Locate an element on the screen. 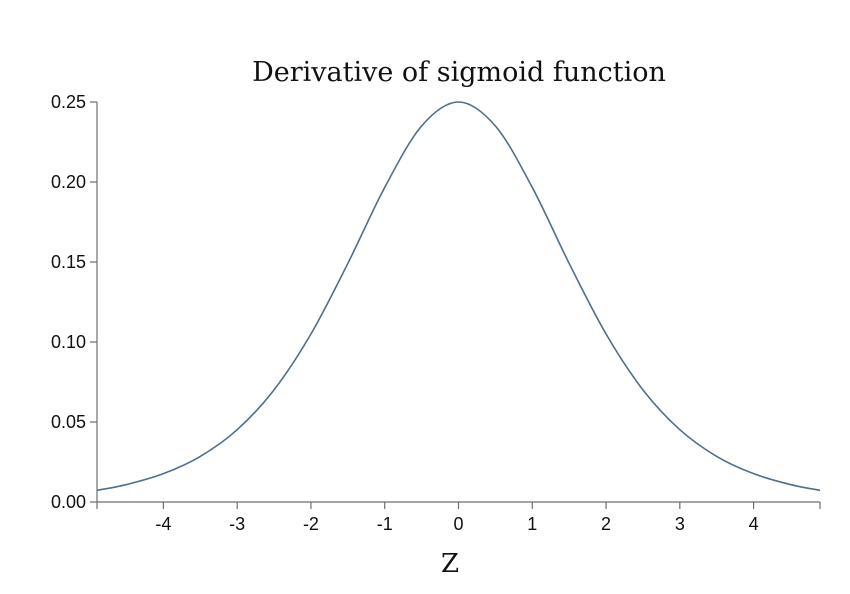 The image size is (850, 594). x-tick-label: -2 is located at coordinates (311, 524).